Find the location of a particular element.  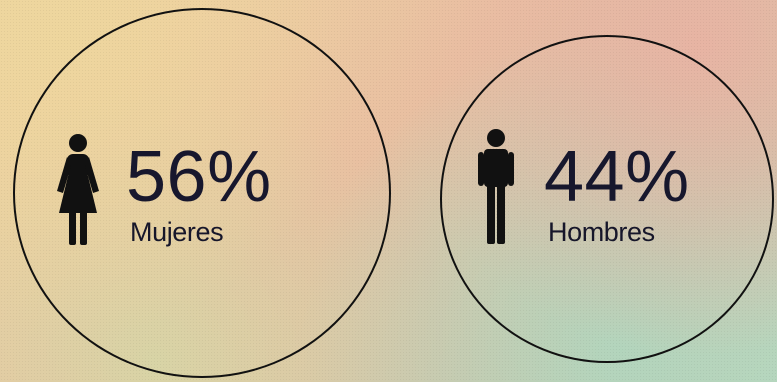

female-icon is located at coordinates (78, 189).